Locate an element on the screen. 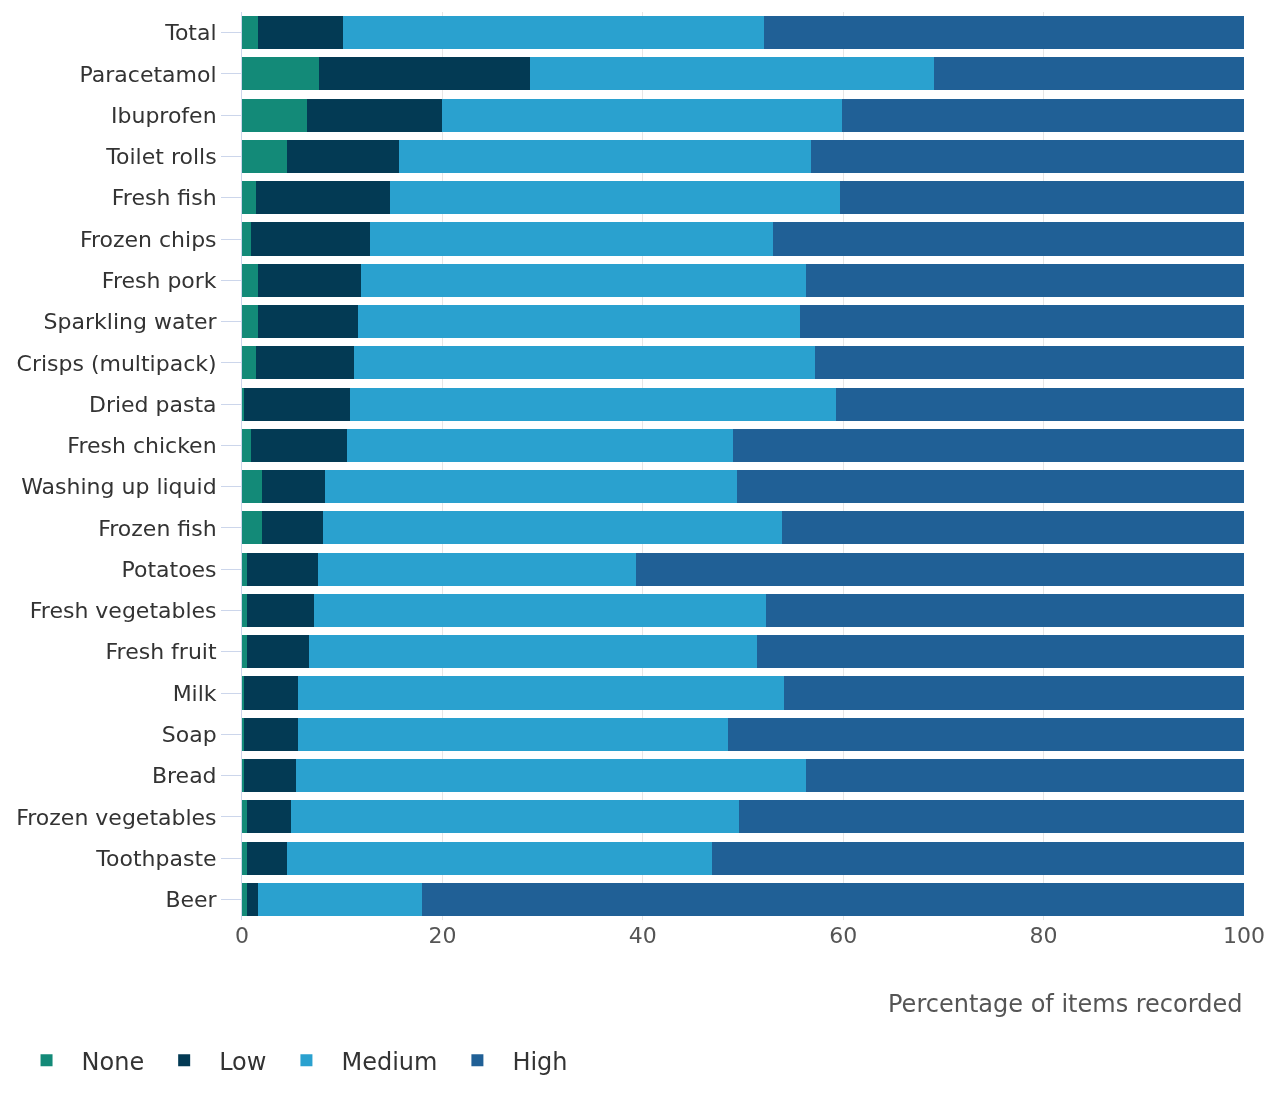 Image resolution: width=1277 pixels, height=1095 pixels. y-tick-label: Fresh chicken is located at coordinates (142, 446).